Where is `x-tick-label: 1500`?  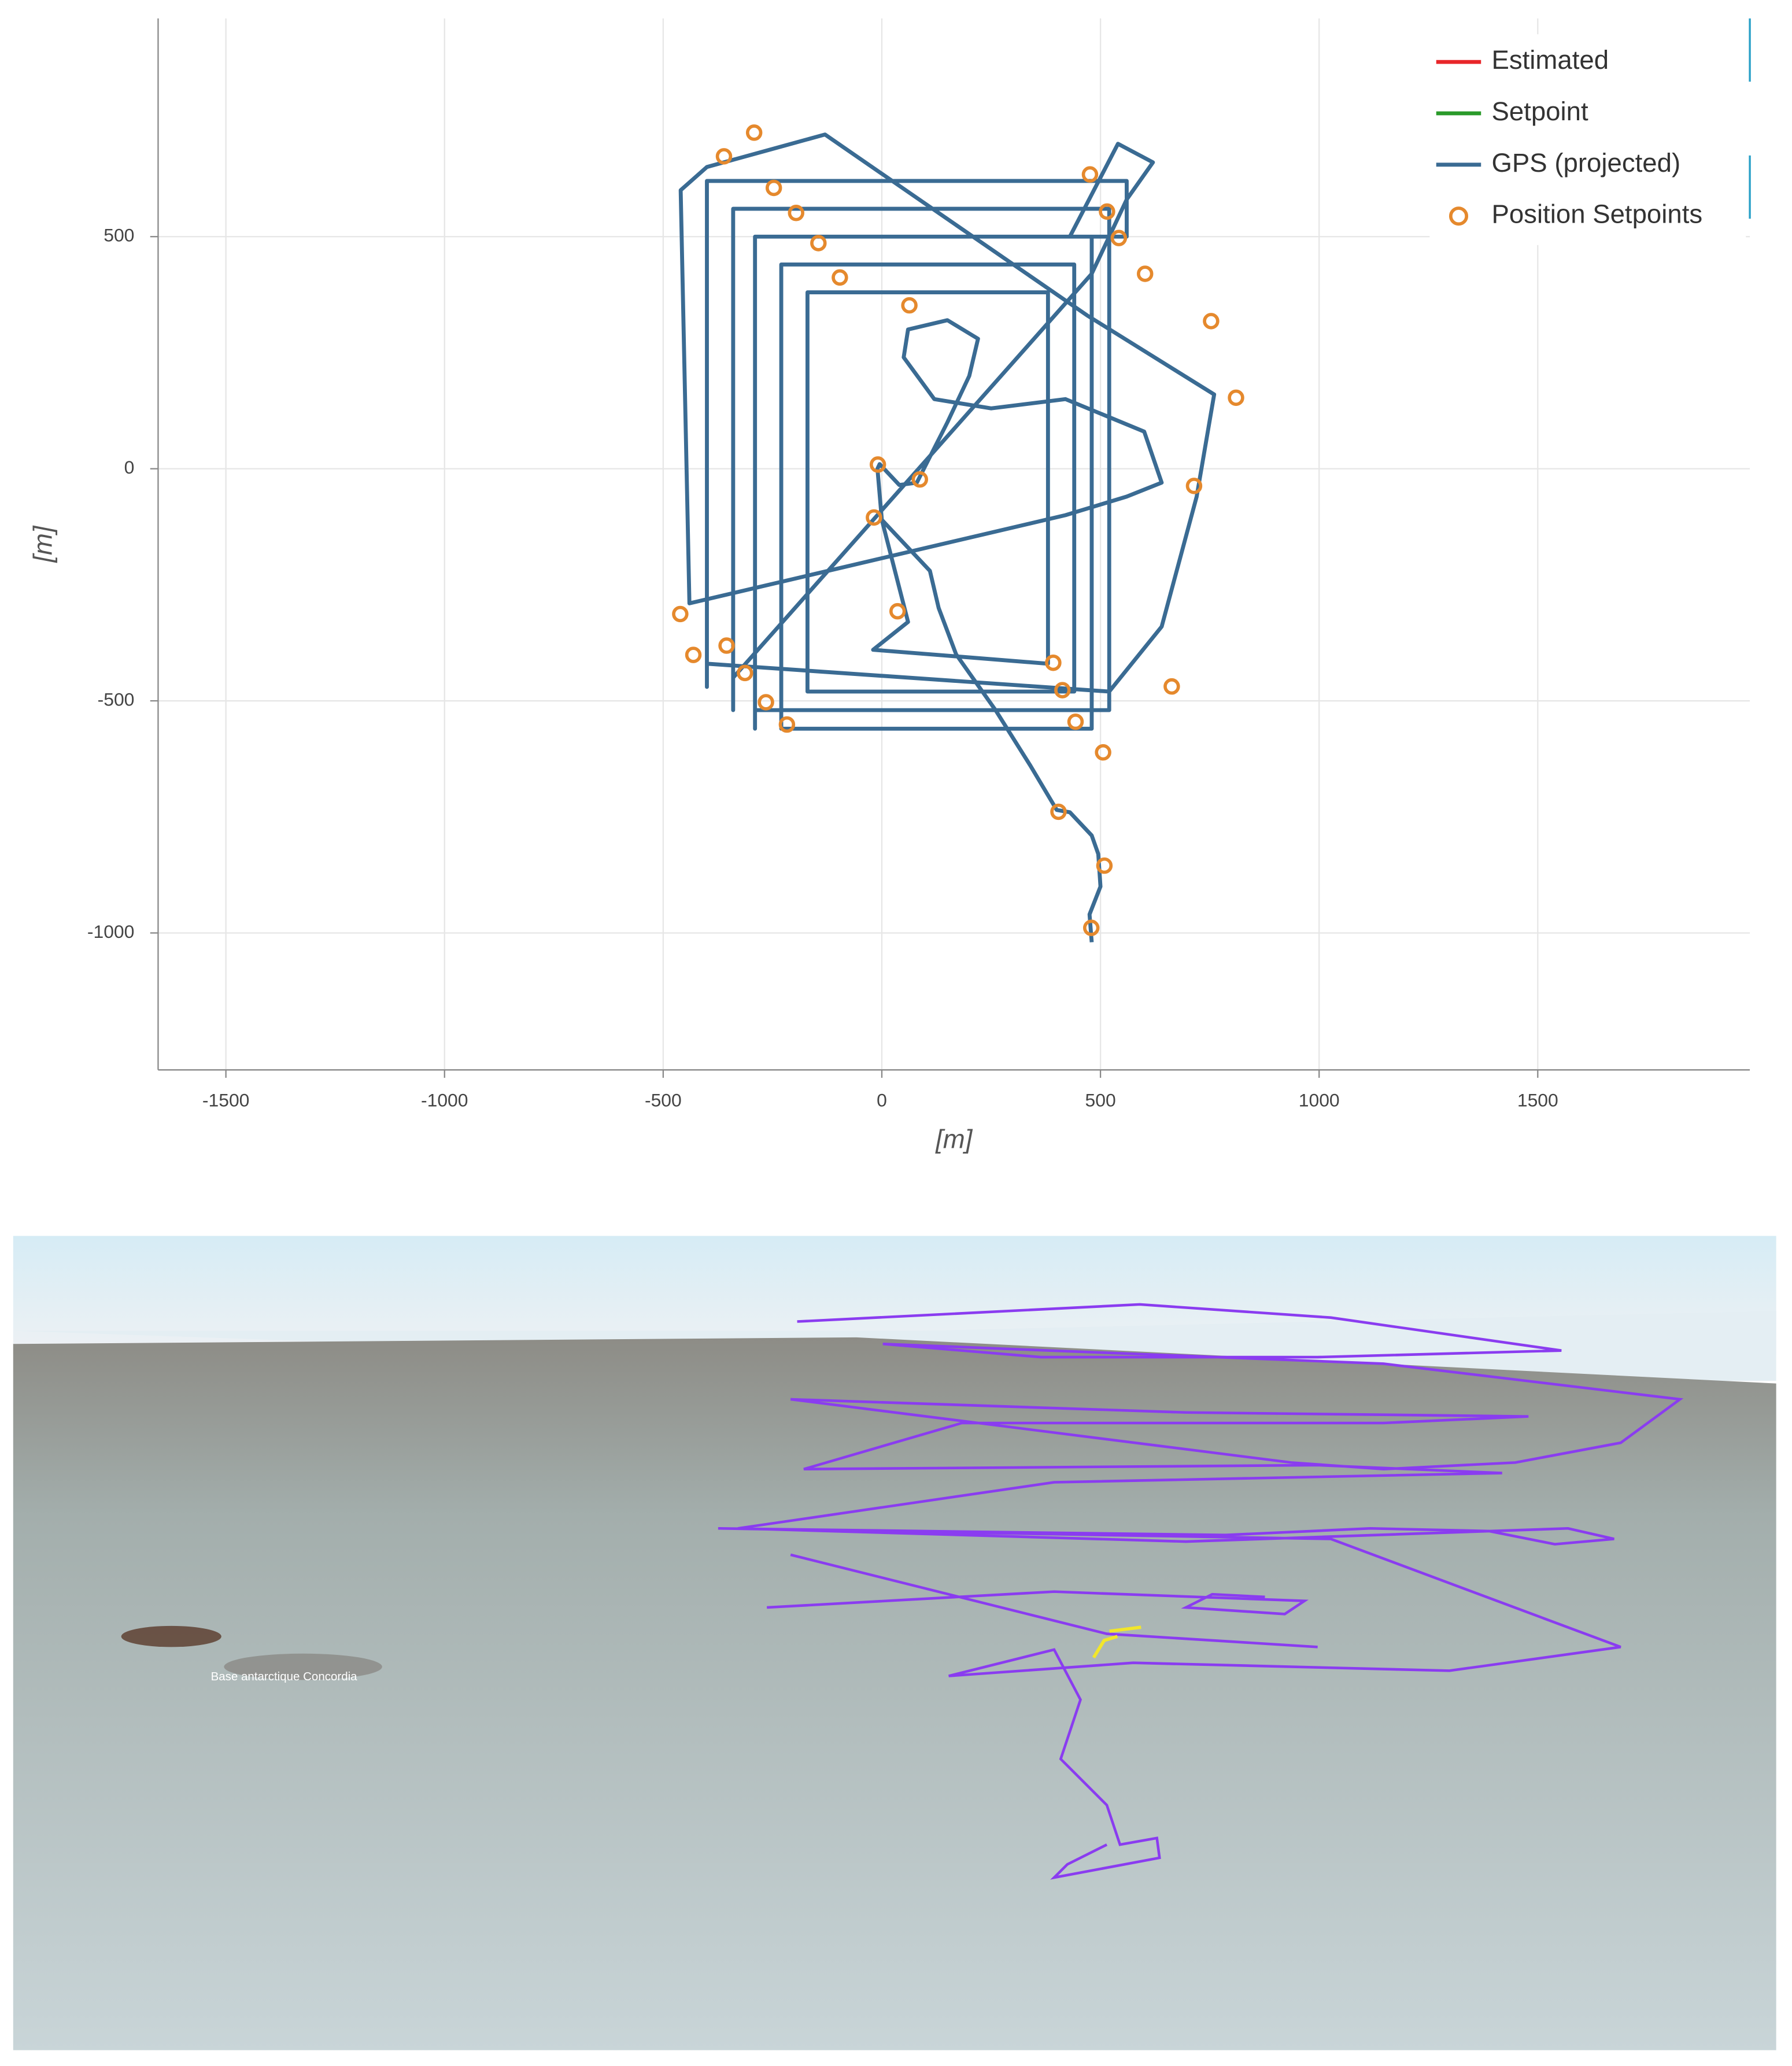
x-tick-label: 1500 is located at coordinates (1537, 1099).